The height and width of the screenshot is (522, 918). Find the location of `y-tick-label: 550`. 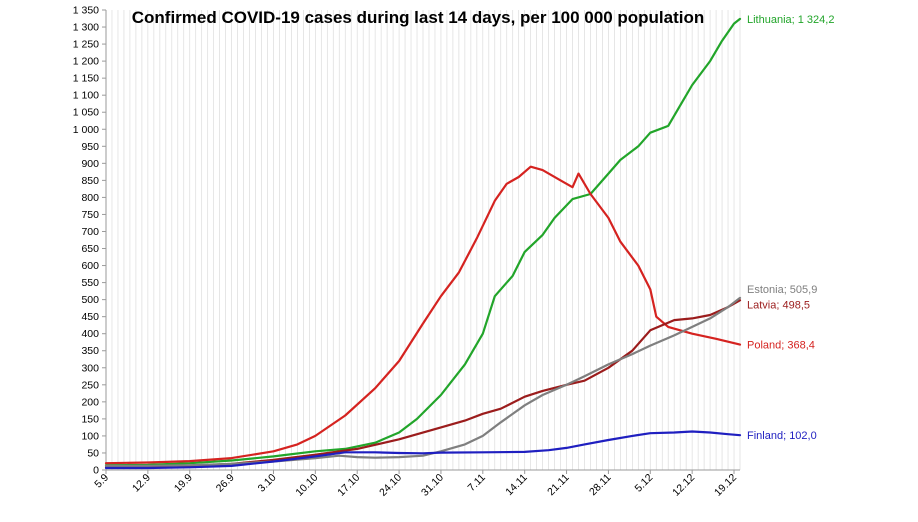

y-tick-label: 550 is located at coordinates (90, 283).